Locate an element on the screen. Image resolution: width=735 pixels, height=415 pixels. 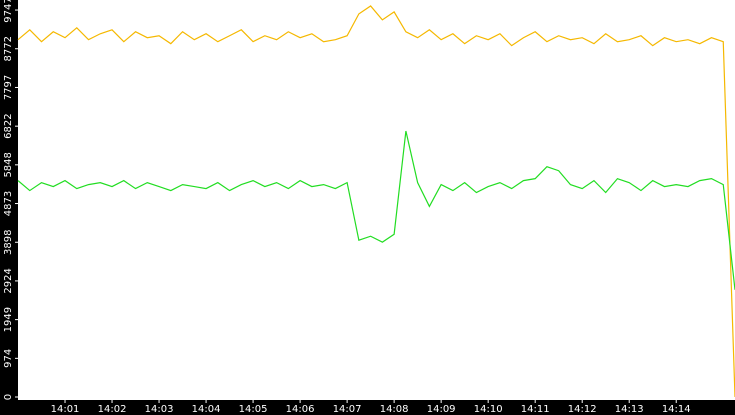
x-tick-label: 14:01 is located at coordinates (65, 409).